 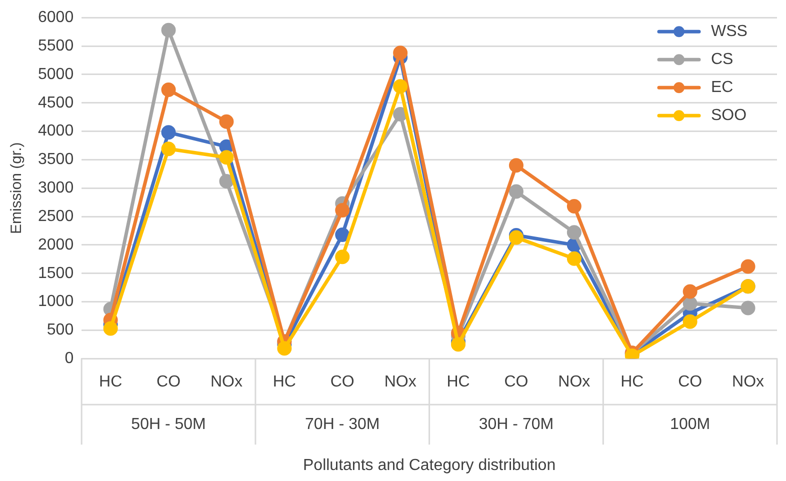 I want to click on legend-label: SOO, so click(x=729, y=115).